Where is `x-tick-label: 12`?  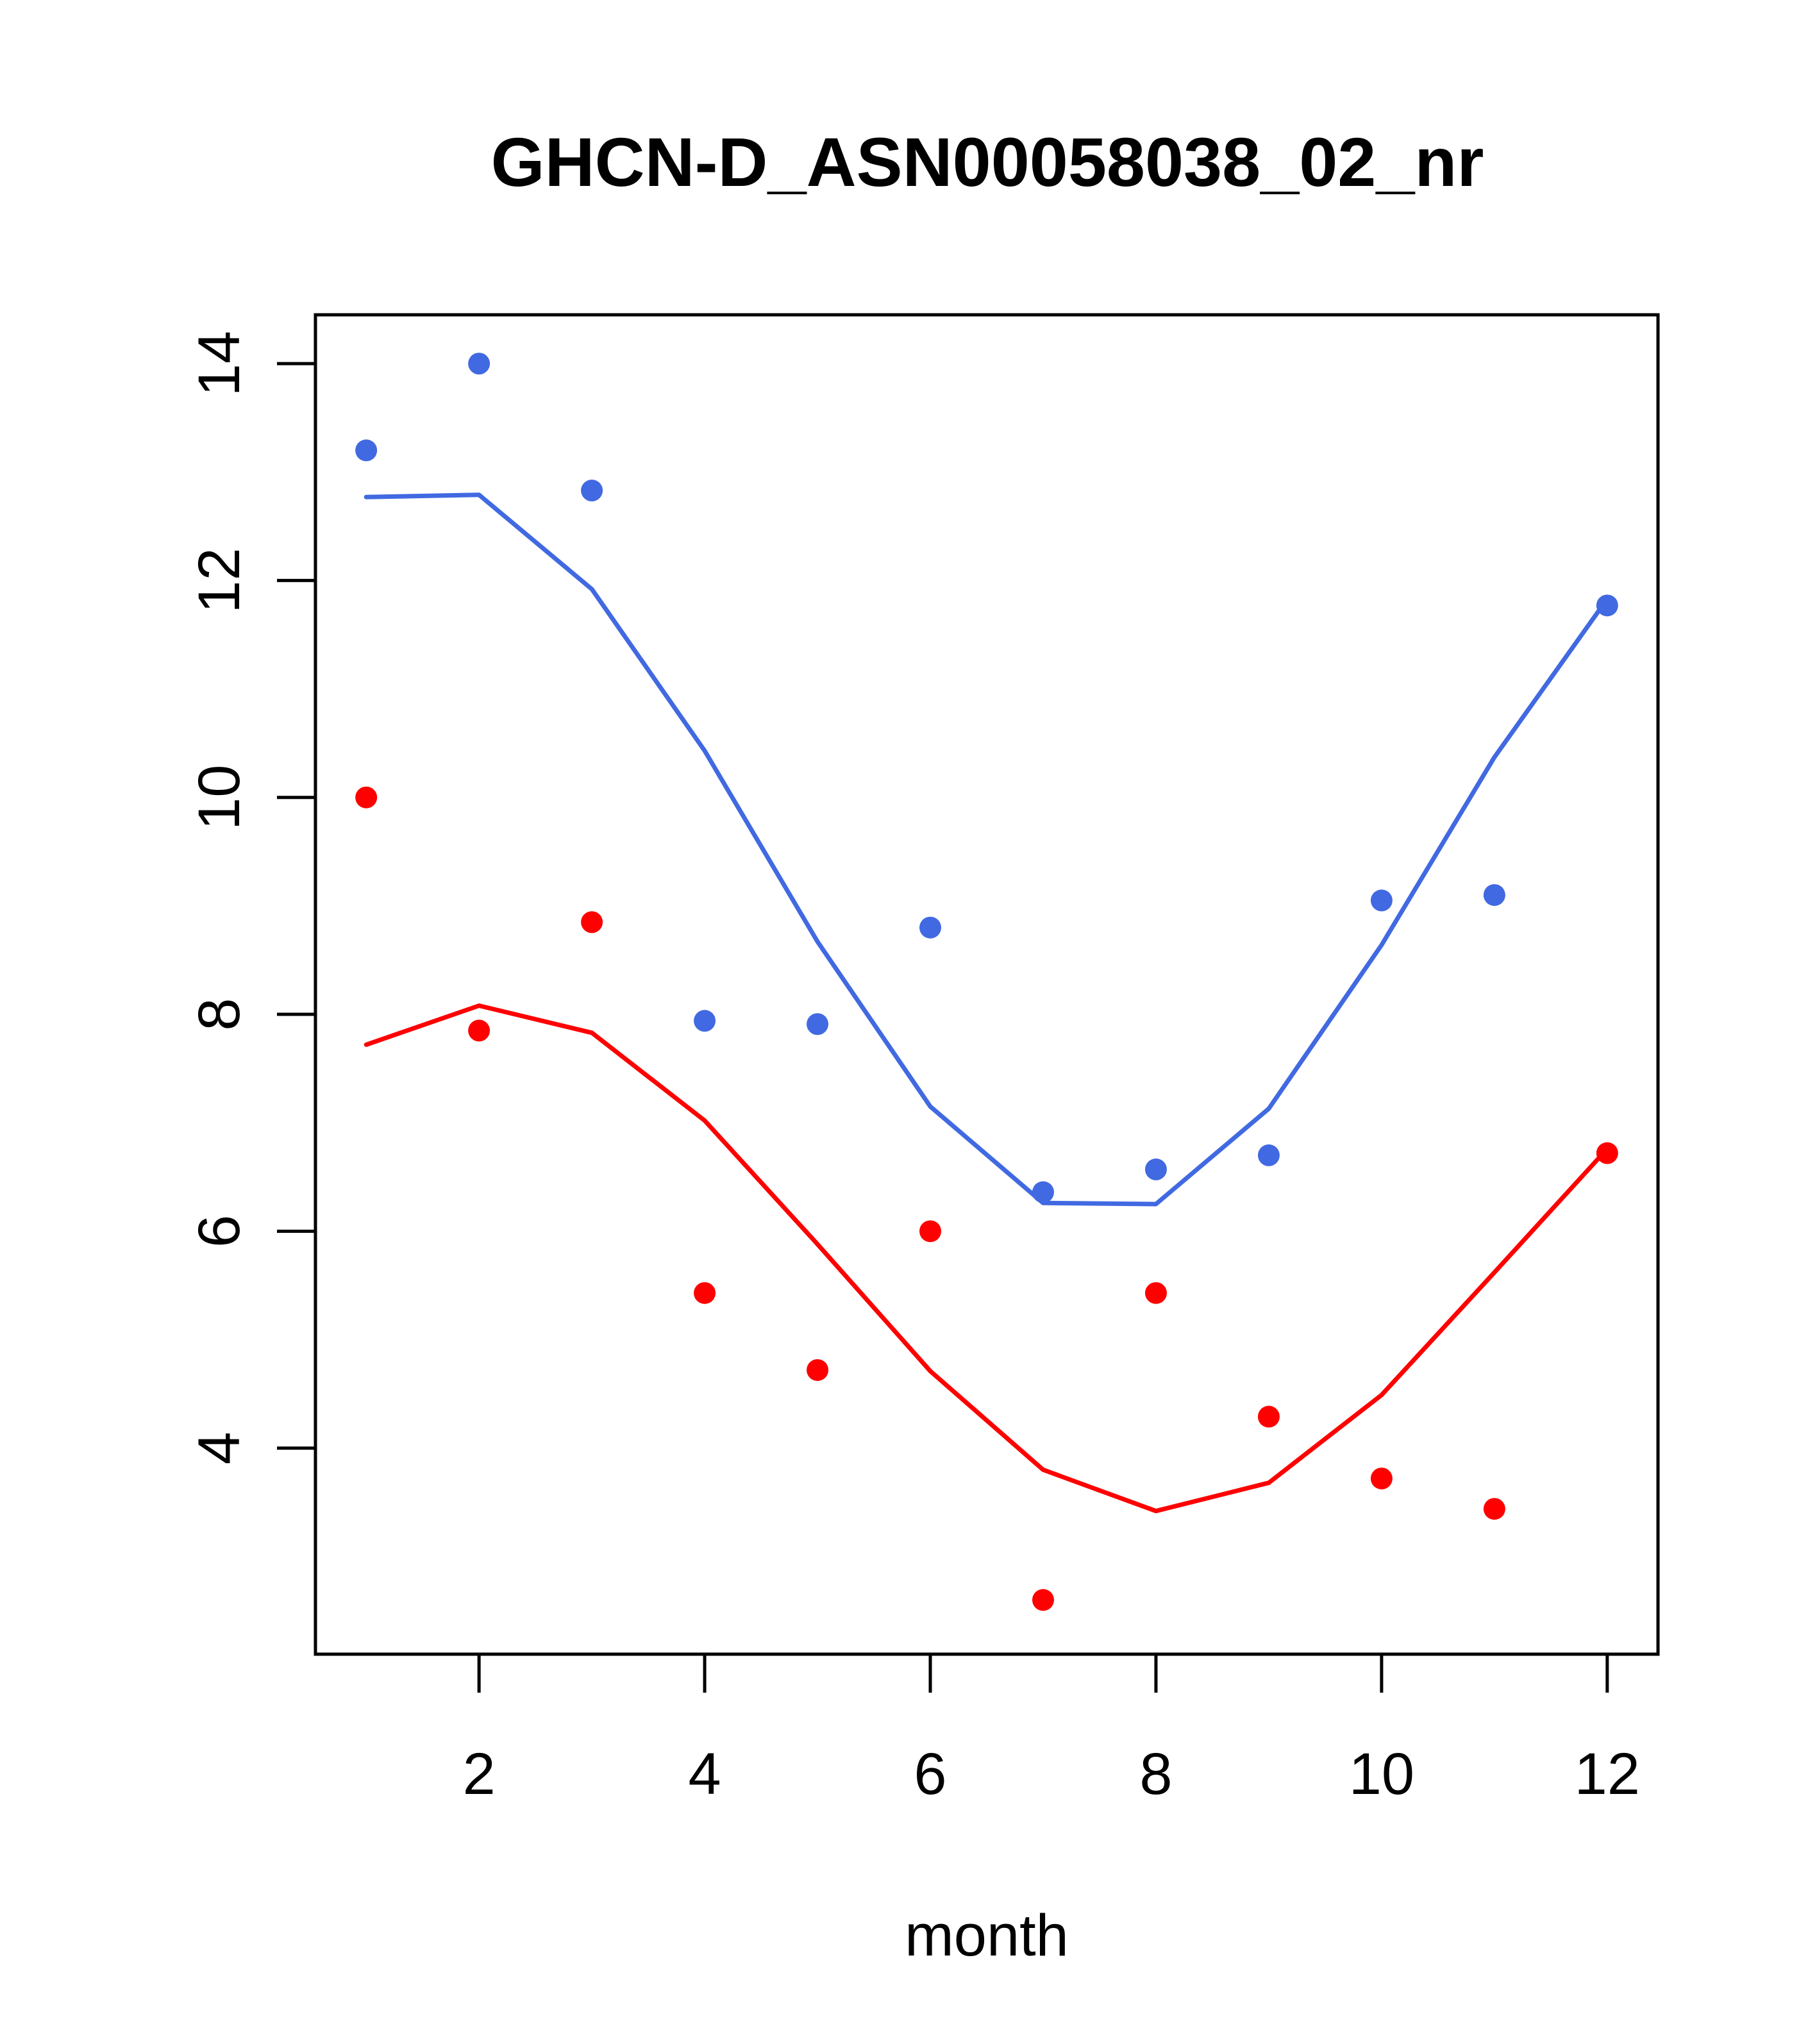 x-tick-label: 12 is located at coordinates (1608, 1774).